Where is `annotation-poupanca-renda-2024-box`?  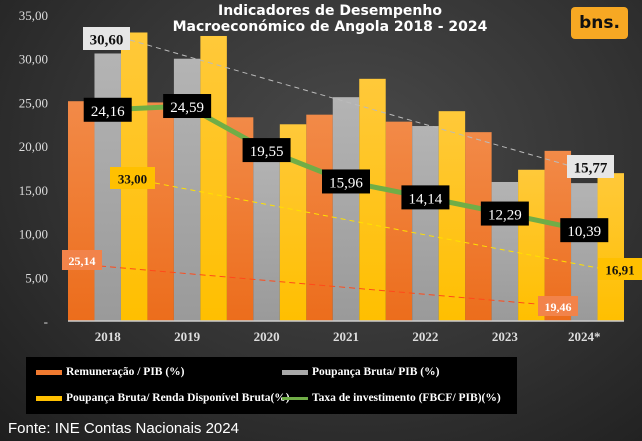
annotation-poupanca-renda-2024-box is located at coordinates (620, 269).